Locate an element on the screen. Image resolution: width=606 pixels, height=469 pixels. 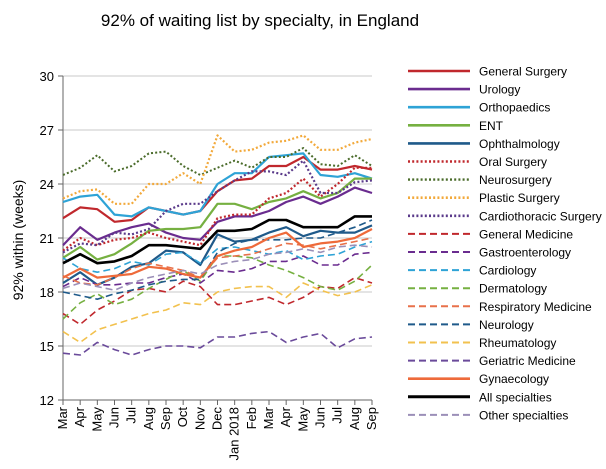
legend-label: Rheumatology is located at coordinates (517, 343).